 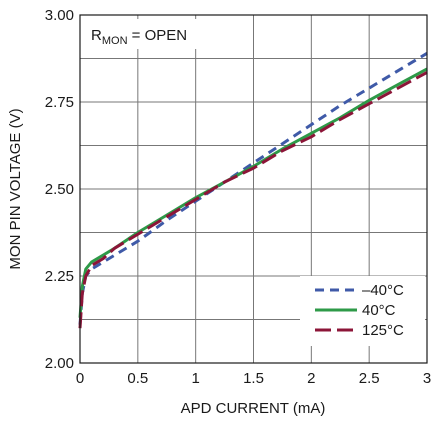 What do you see at coordinates (158, 35) in the screenshot?
I see `annotation-rest: = OPEN` at bounding box center [158, 35].